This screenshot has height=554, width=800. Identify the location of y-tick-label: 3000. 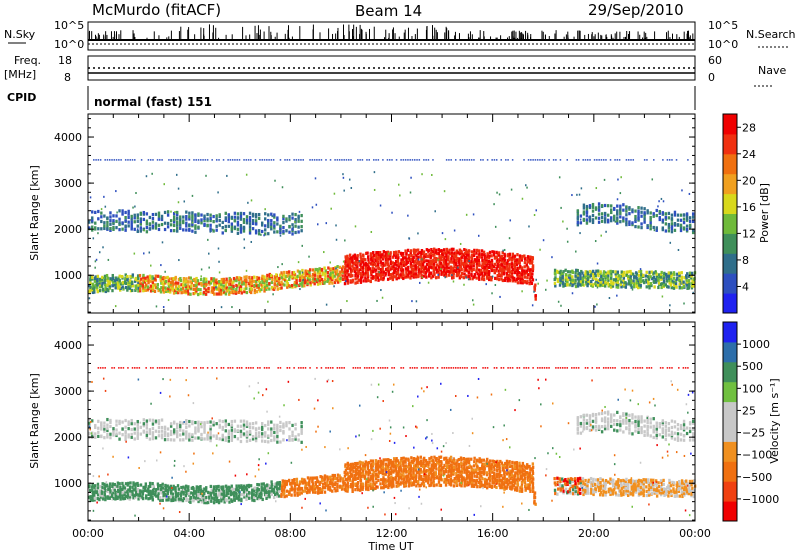
(68, 183).